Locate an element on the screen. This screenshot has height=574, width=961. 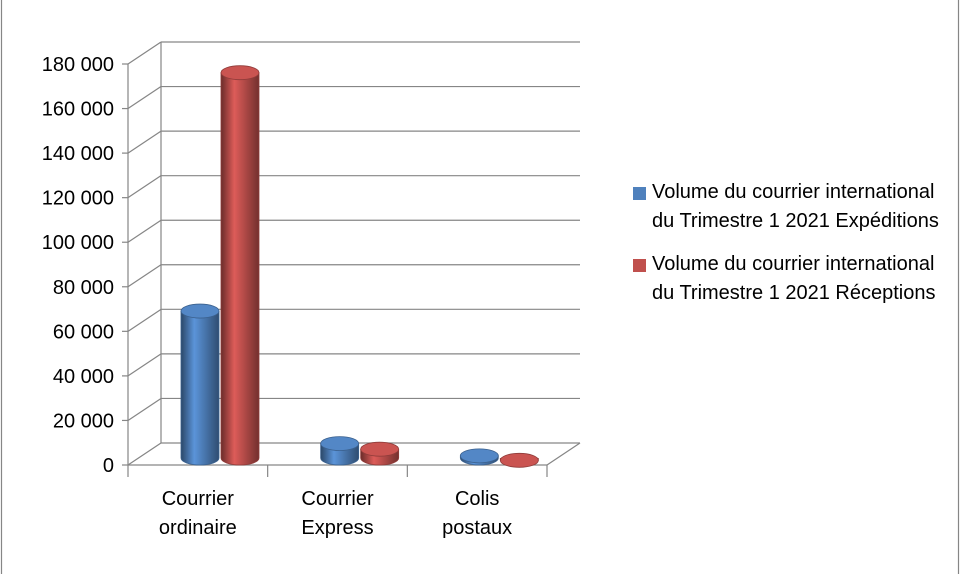
y-tick-label: 160 000 is located at coordinates (78, 110).